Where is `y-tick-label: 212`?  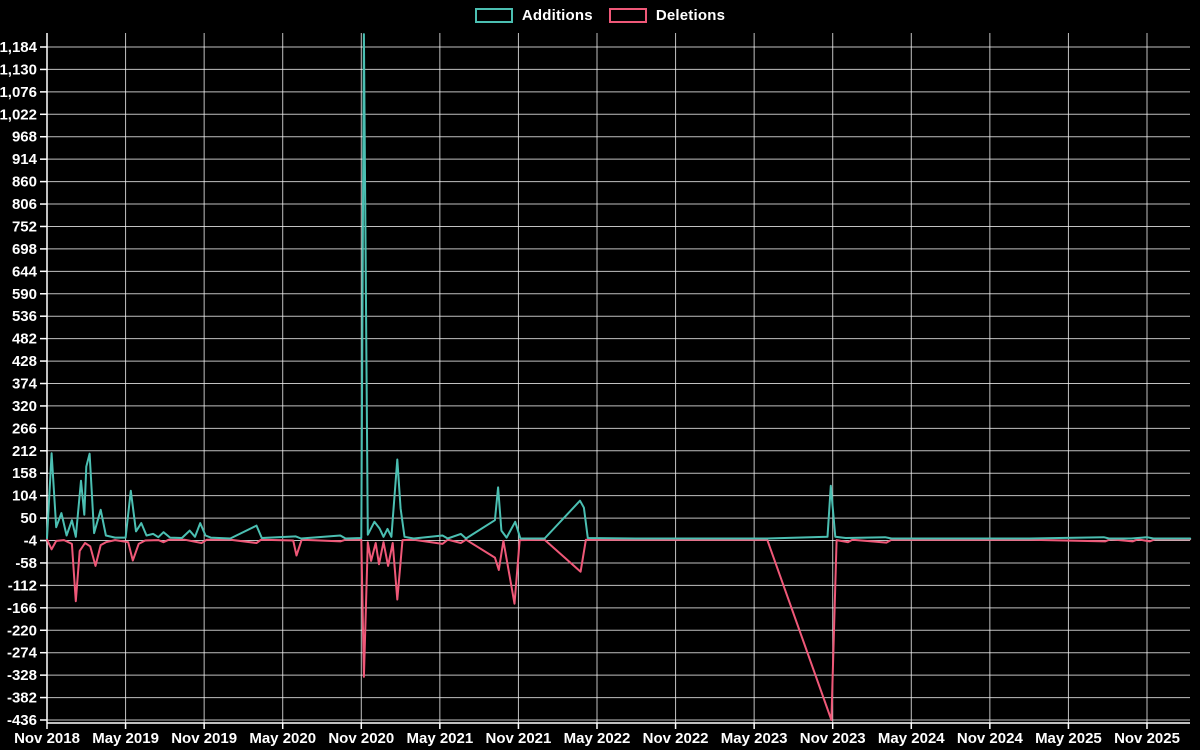
y-tick-label: 212 is located at coordinates (24, 451).